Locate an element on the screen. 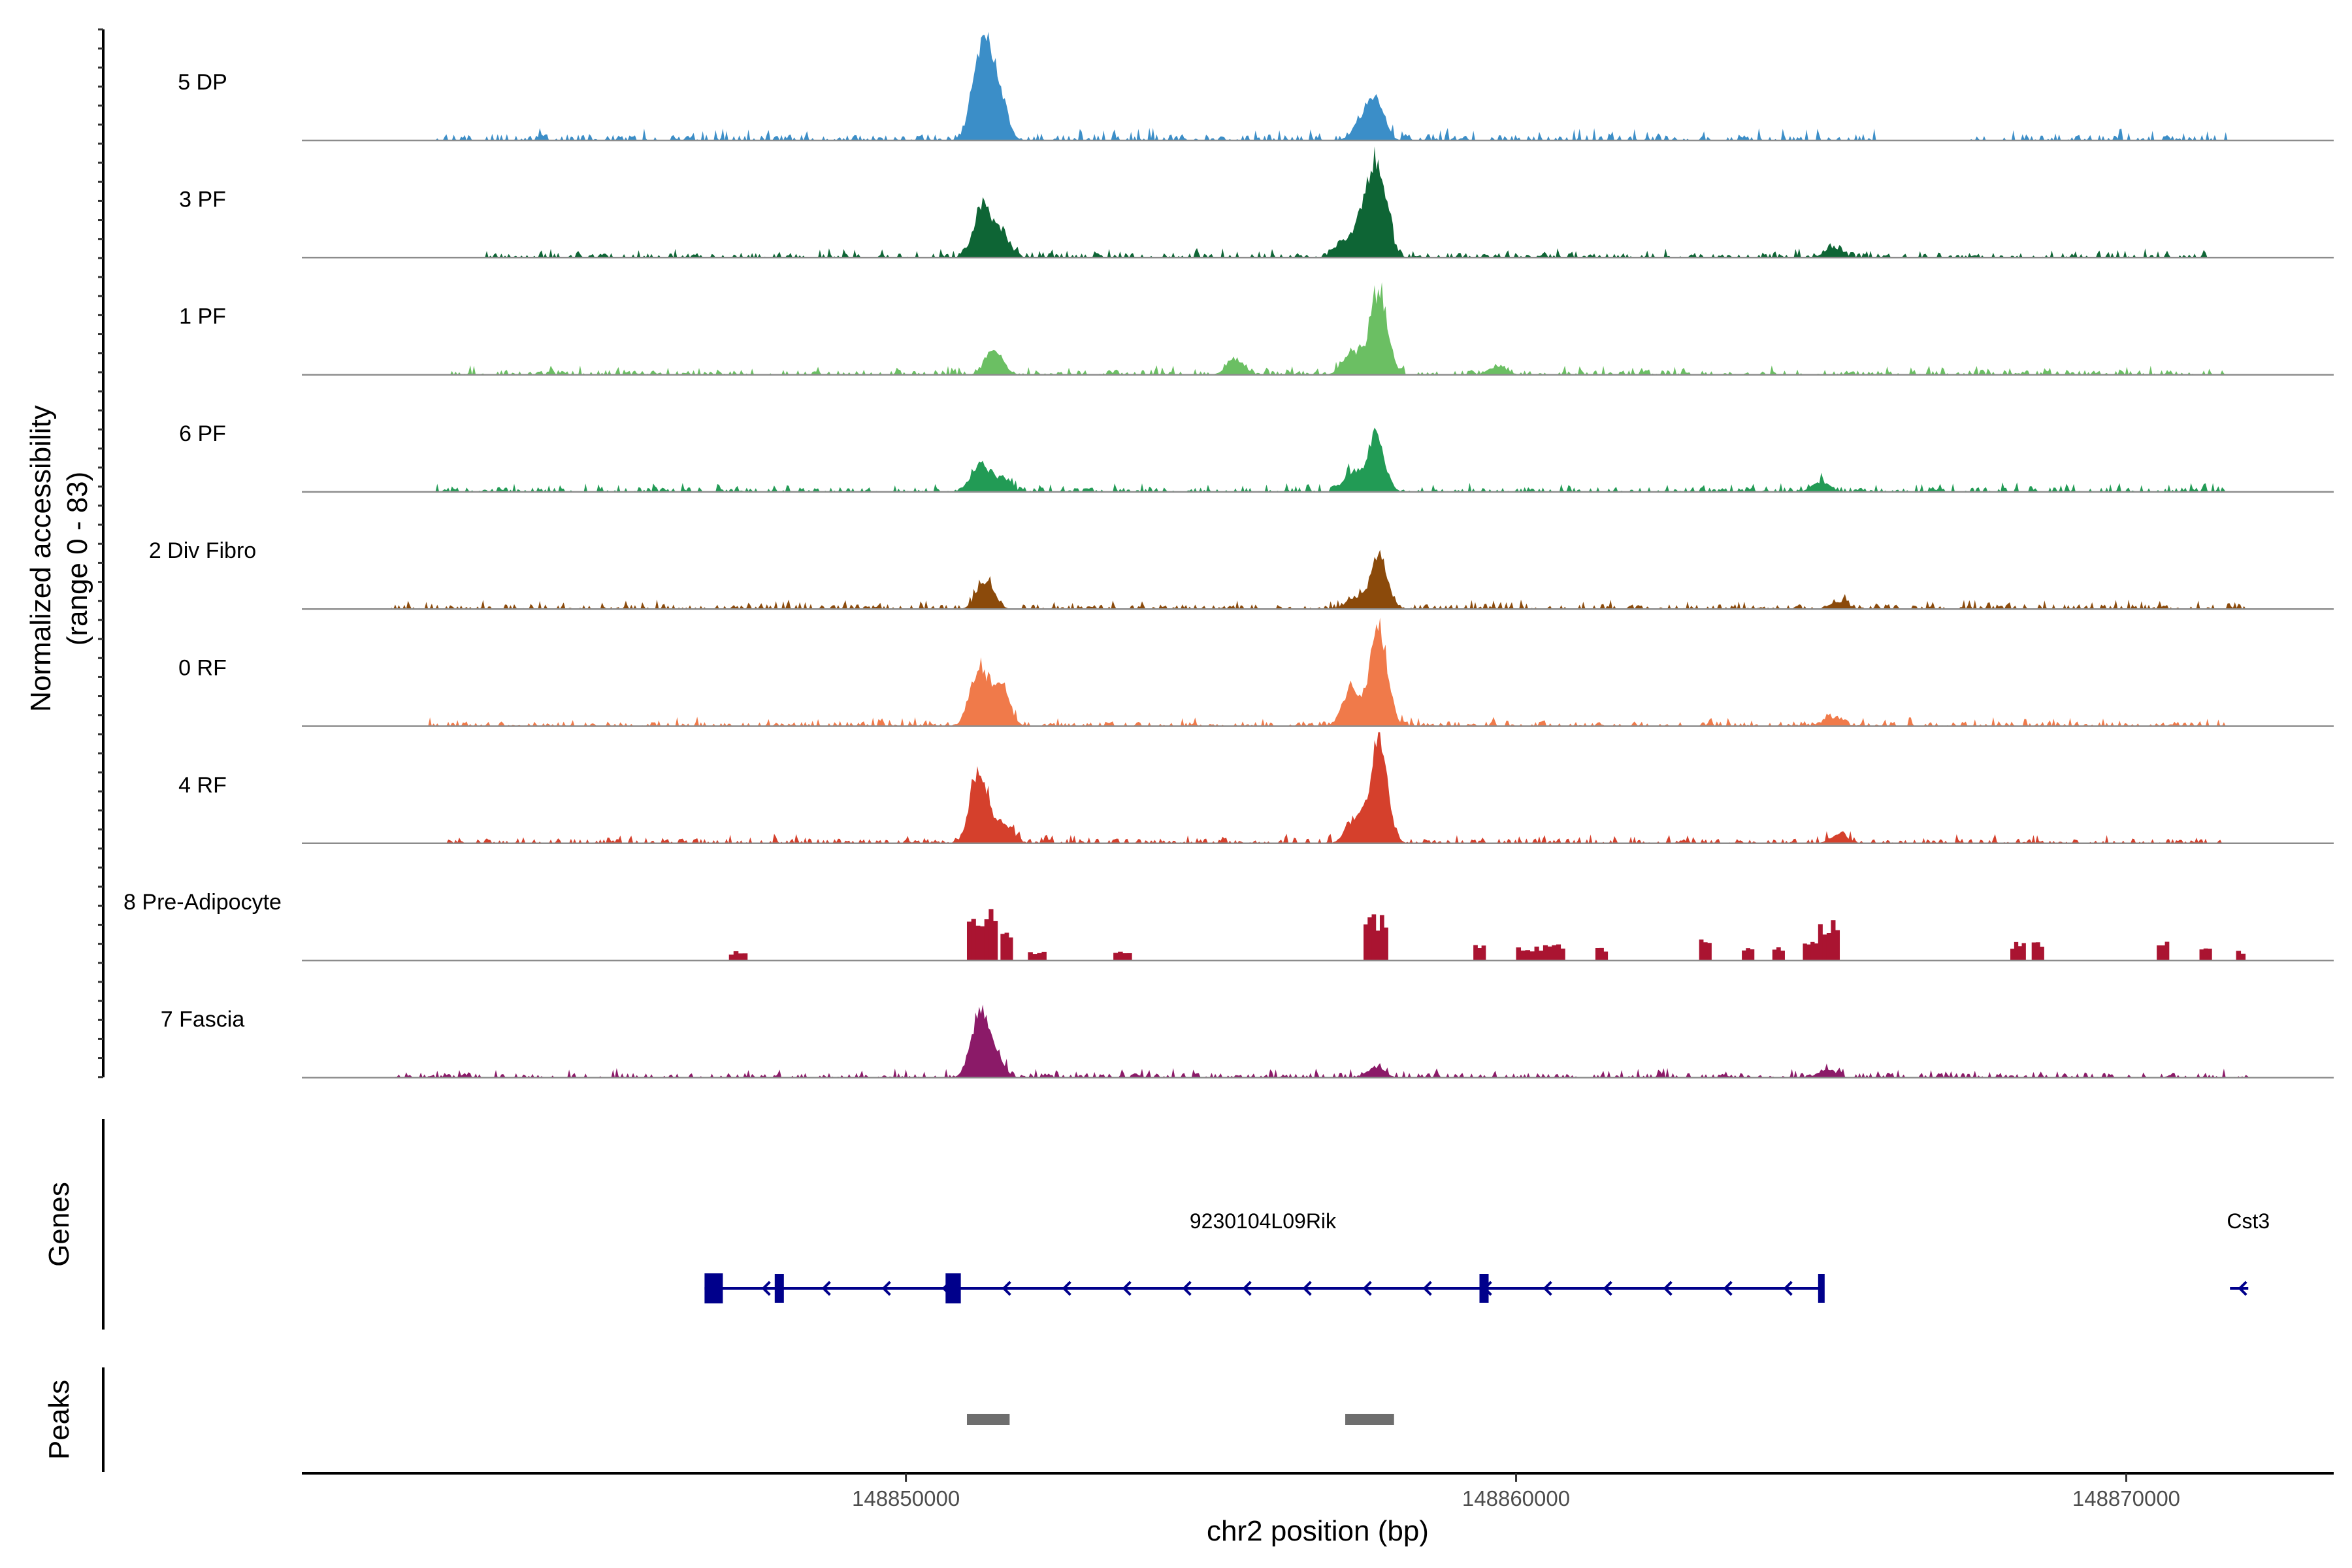 The width and height of the screenshot is (2352, 1568). track-5-dp: 5 DP is located at coordinates (1256, 86).